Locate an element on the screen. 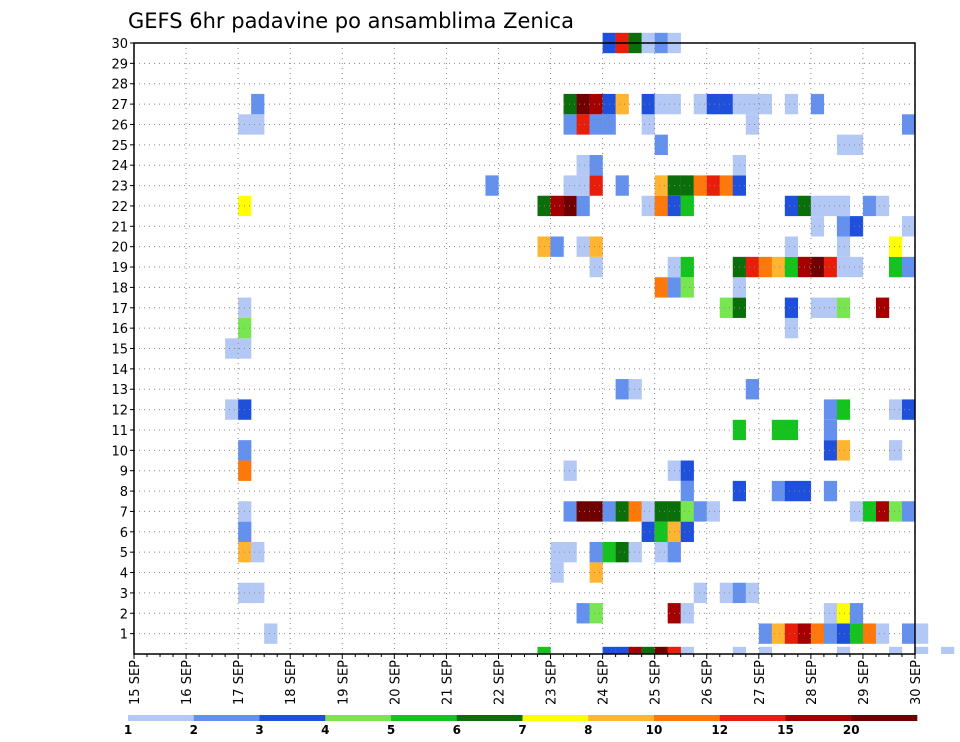 This screenshot has width=960, height=742. x-tick-label: 27 SEP is located at coordinates (760, 682).